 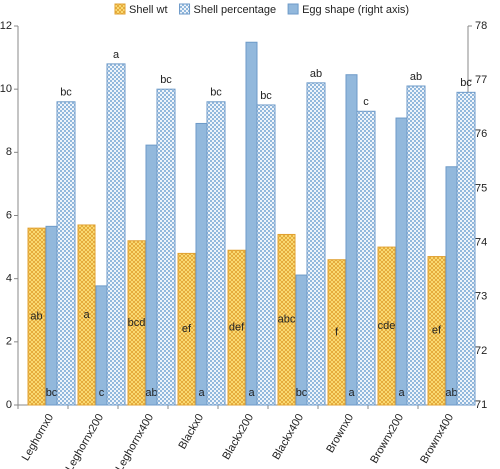 What do you see at coordinates (6, 26) in the screenshot?
I see `y-tick-label: 12` at bounding box center [6, 26].